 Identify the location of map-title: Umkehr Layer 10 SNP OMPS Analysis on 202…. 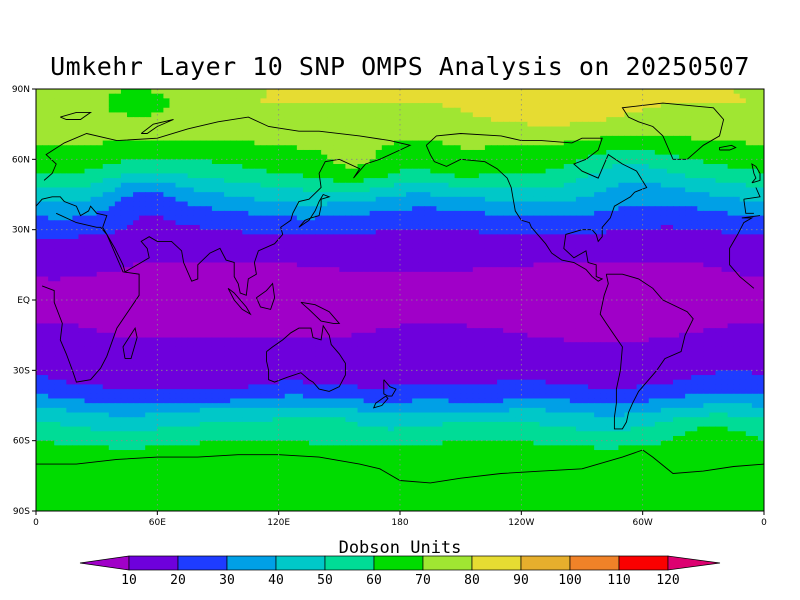
(400, 66).